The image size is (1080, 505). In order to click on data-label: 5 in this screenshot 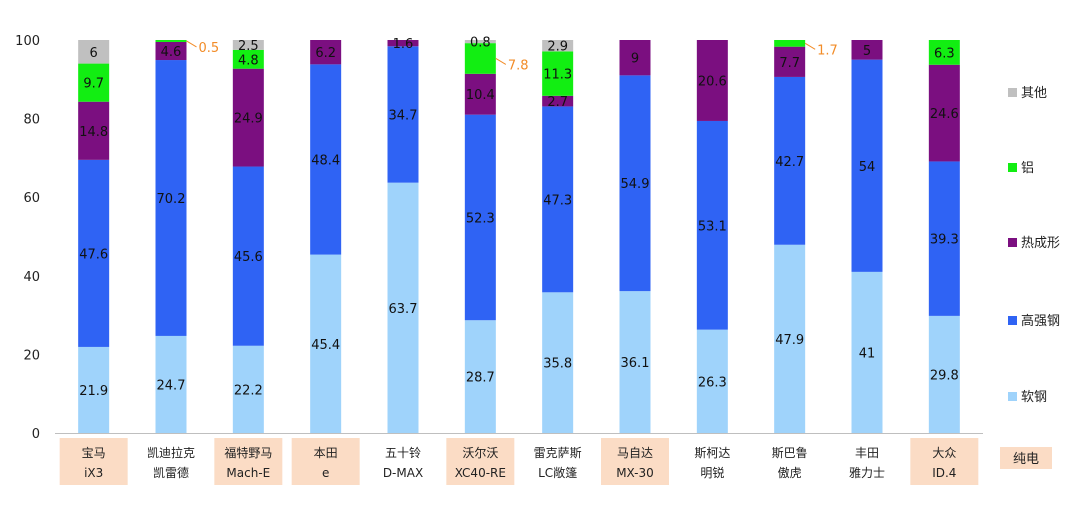, I will do `click(867, 51)`.